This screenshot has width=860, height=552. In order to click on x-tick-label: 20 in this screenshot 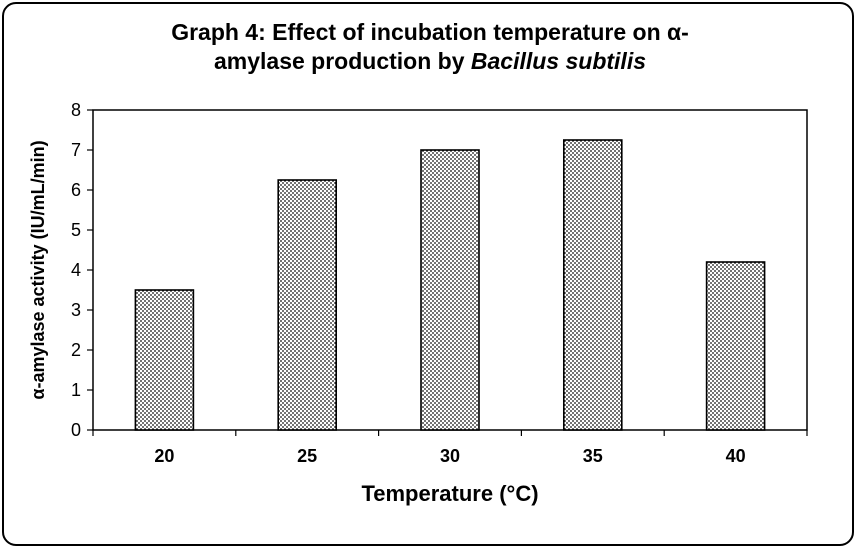, I will do `click(164, 456)`.